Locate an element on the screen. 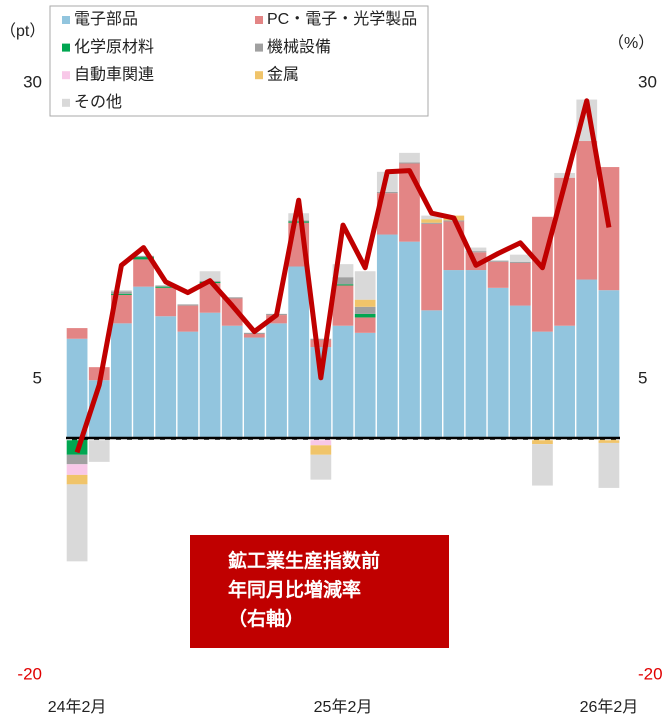 This screenshot has height=719, width=670. y2-unit: （%） is located at coordinates (631, 43).